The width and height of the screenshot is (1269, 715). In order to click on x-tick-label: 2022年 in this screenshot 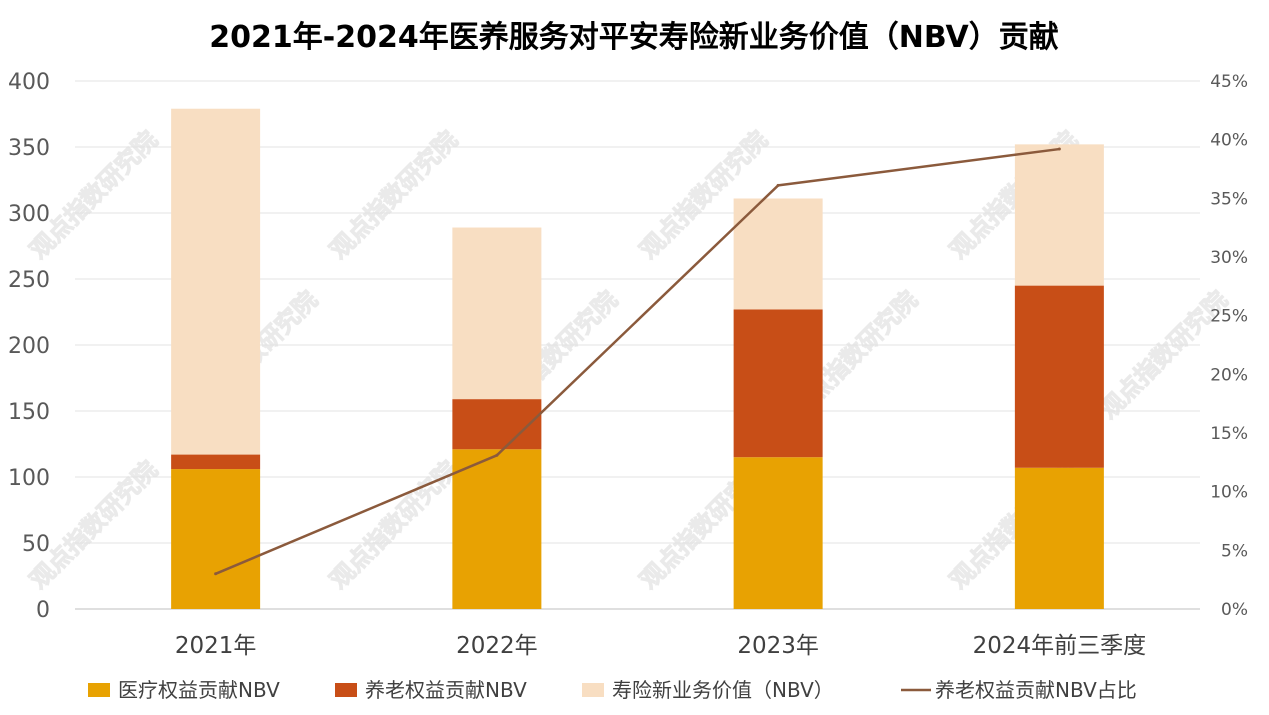, I will do `click(497, 646)`.